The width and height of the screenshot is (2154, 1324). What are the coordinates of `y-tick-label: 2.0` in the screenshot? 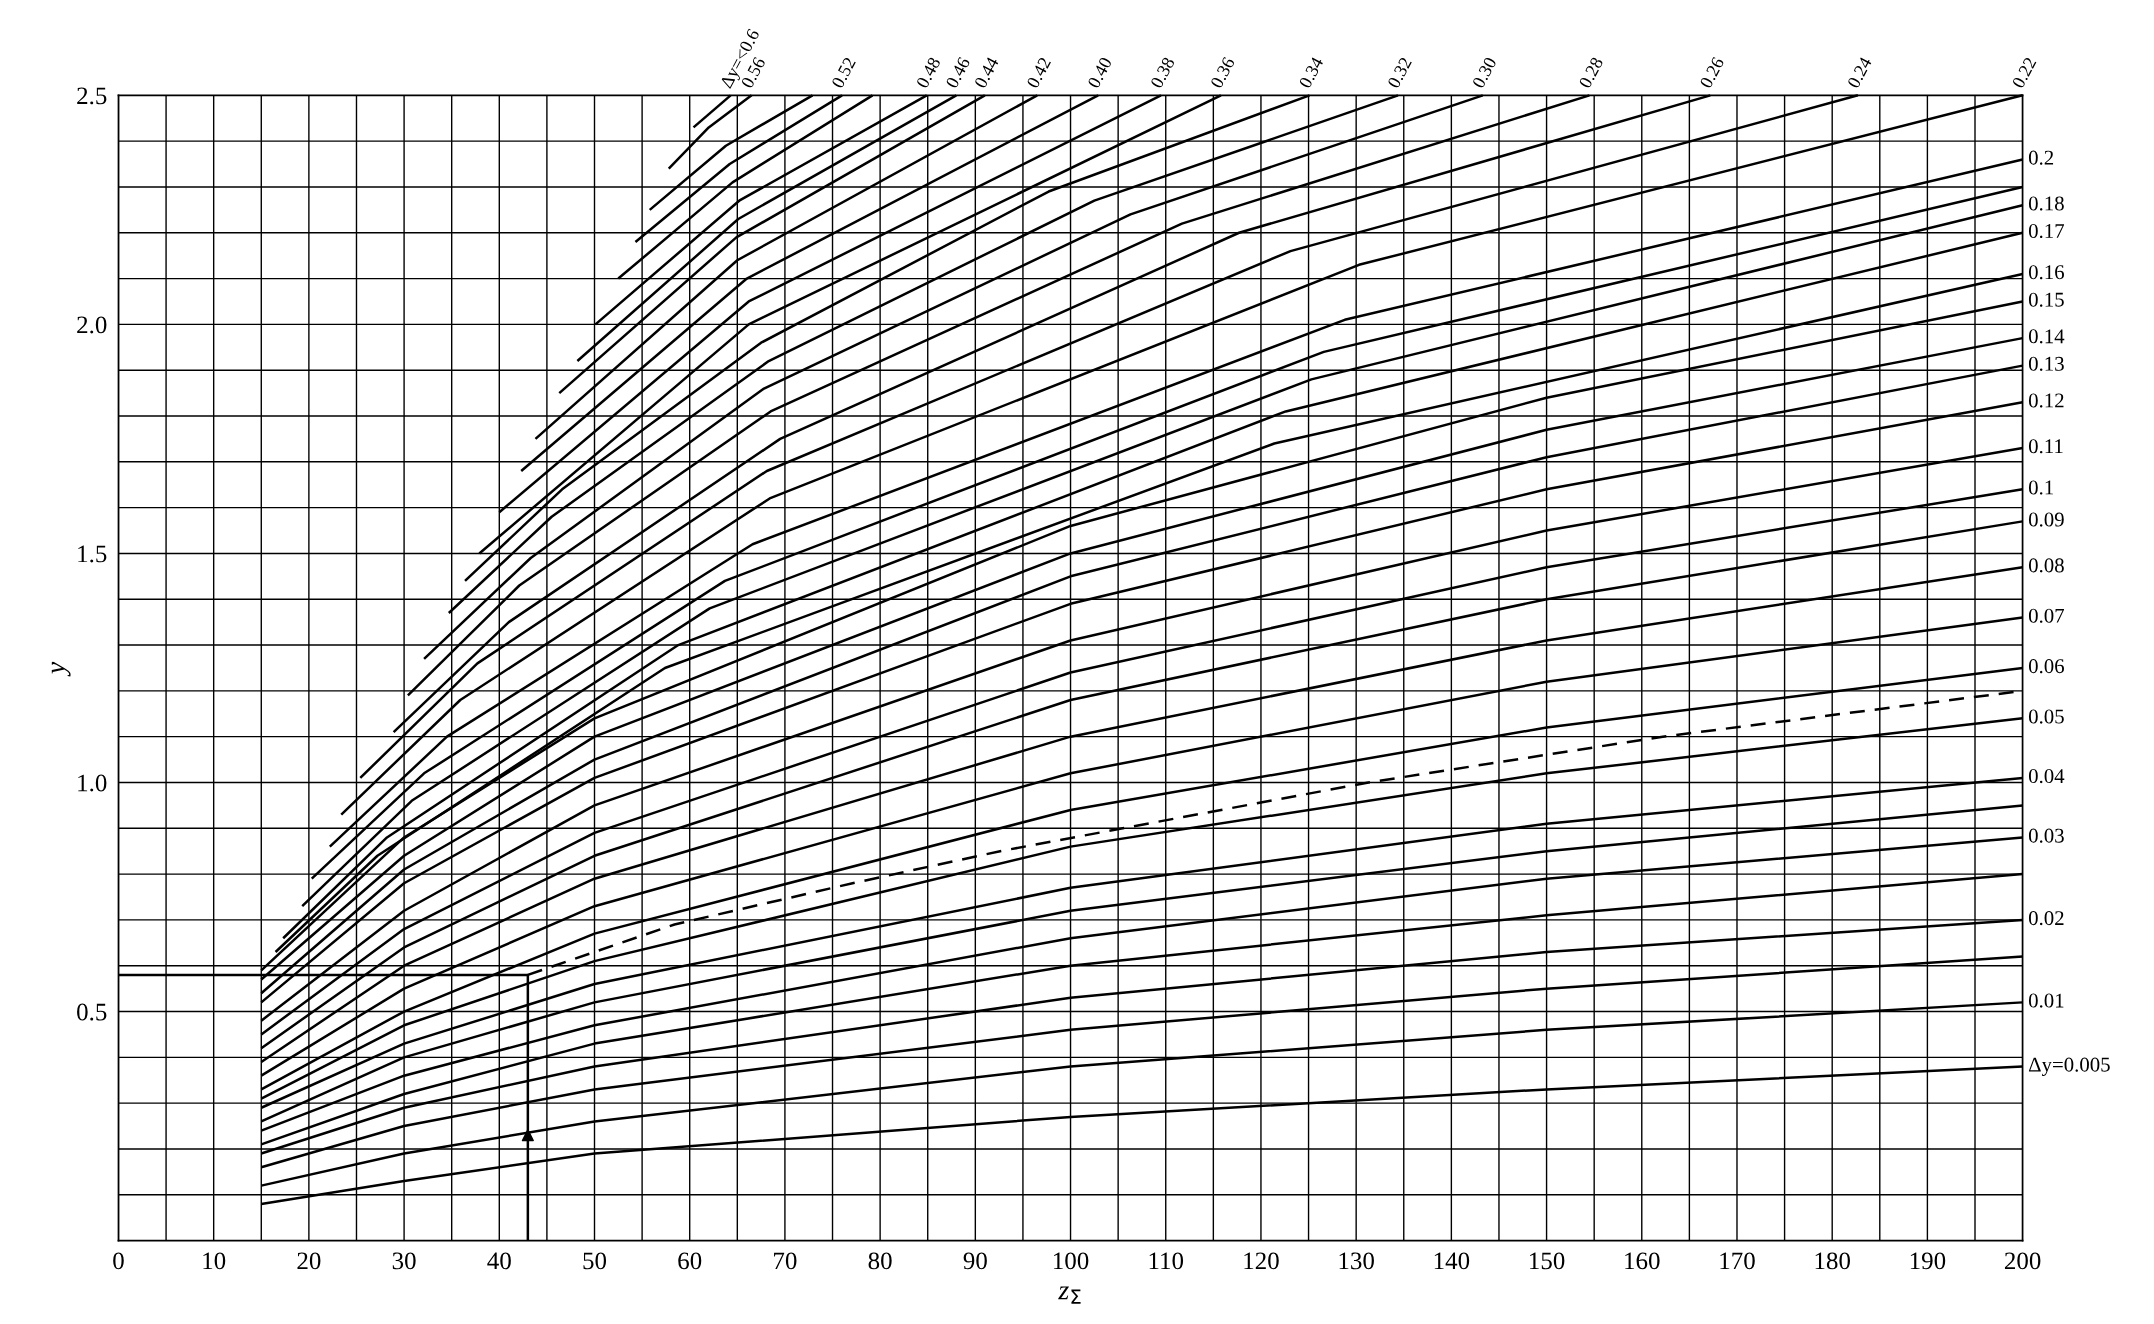 It's located at (92, 325).